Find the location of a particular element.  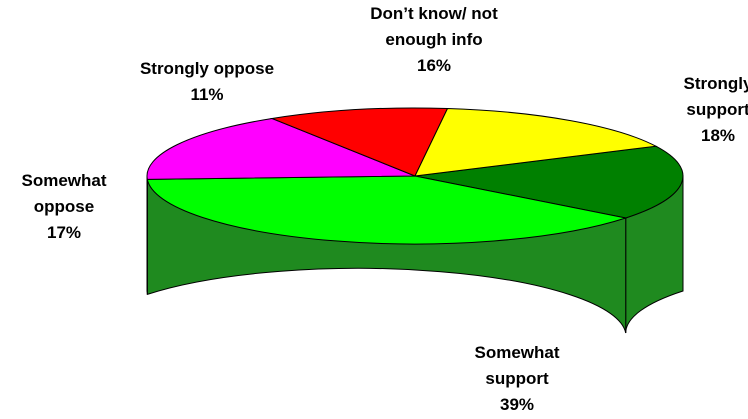

slice-name-label-5: Don’t know/ not is located at coordinates (434, 13).